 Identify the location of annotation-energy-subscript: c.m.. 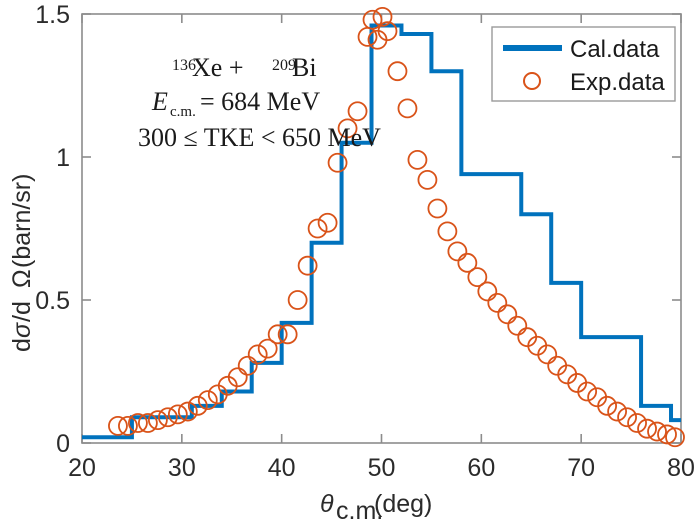
(183, 112).